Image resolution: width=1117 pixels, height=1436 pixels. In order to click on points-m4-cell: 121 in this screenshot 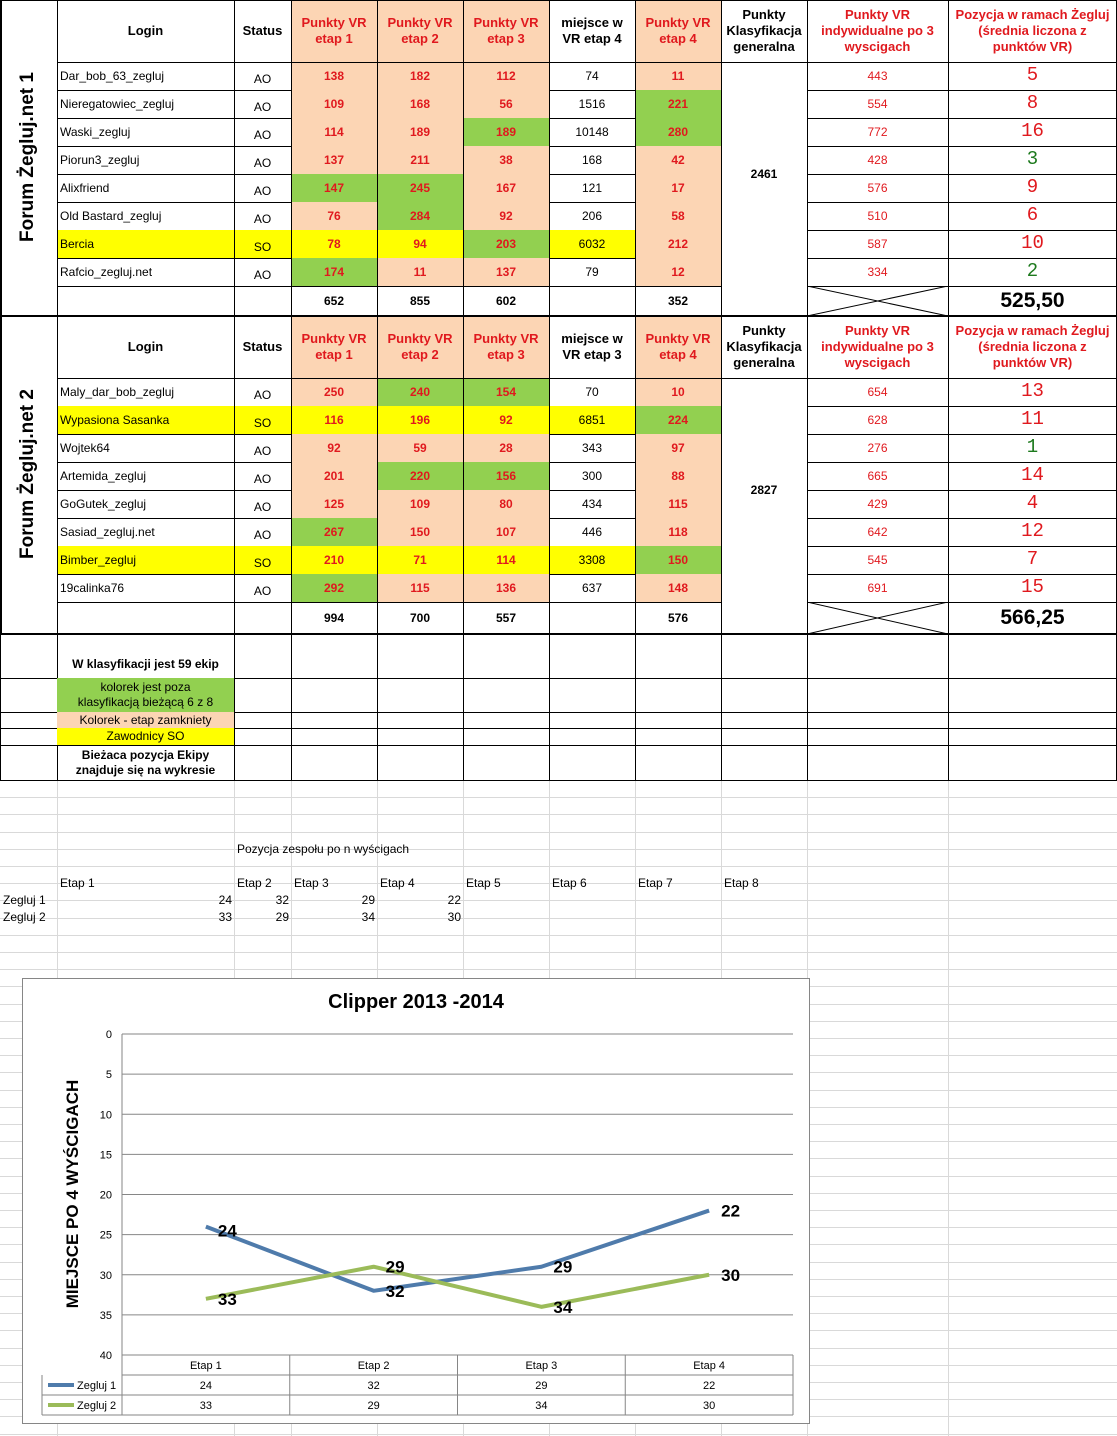, I will do `click(592, 187)`.